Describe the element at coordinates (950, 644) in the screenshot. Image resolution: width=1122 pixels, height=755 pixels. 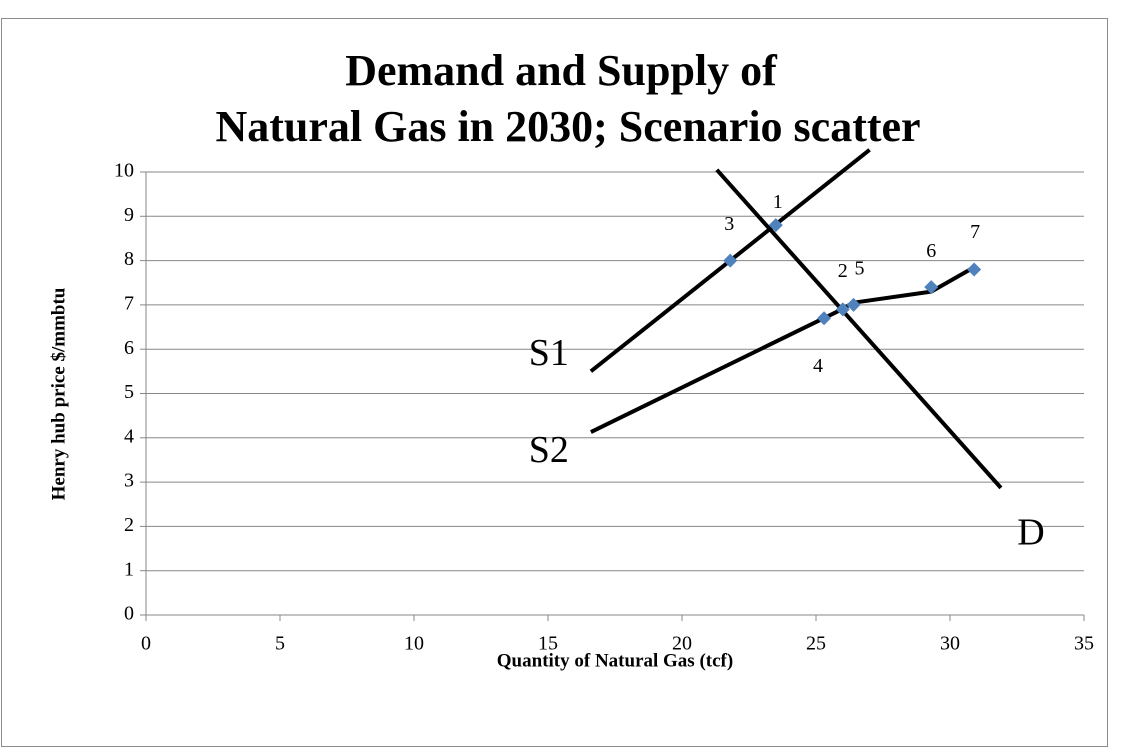
I see `x-tick-label: 30` at that location.